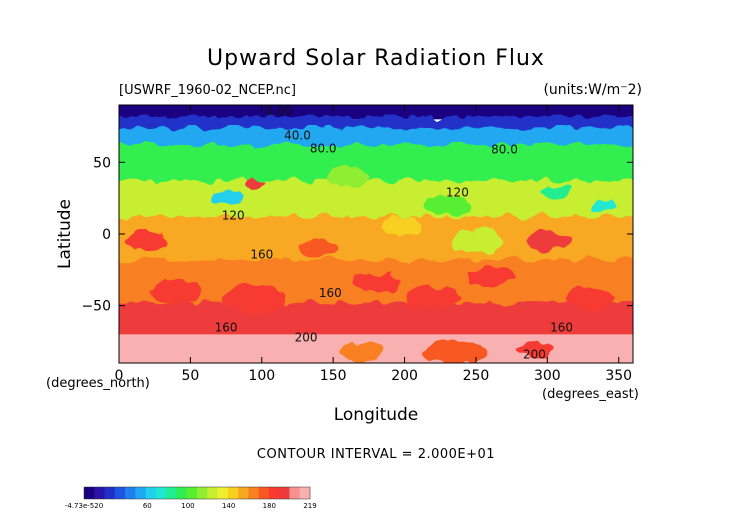 The width and height of the screenshot is (752, 532). I want to click on units-label: (units:W/m⁻2), so click(592, 90).